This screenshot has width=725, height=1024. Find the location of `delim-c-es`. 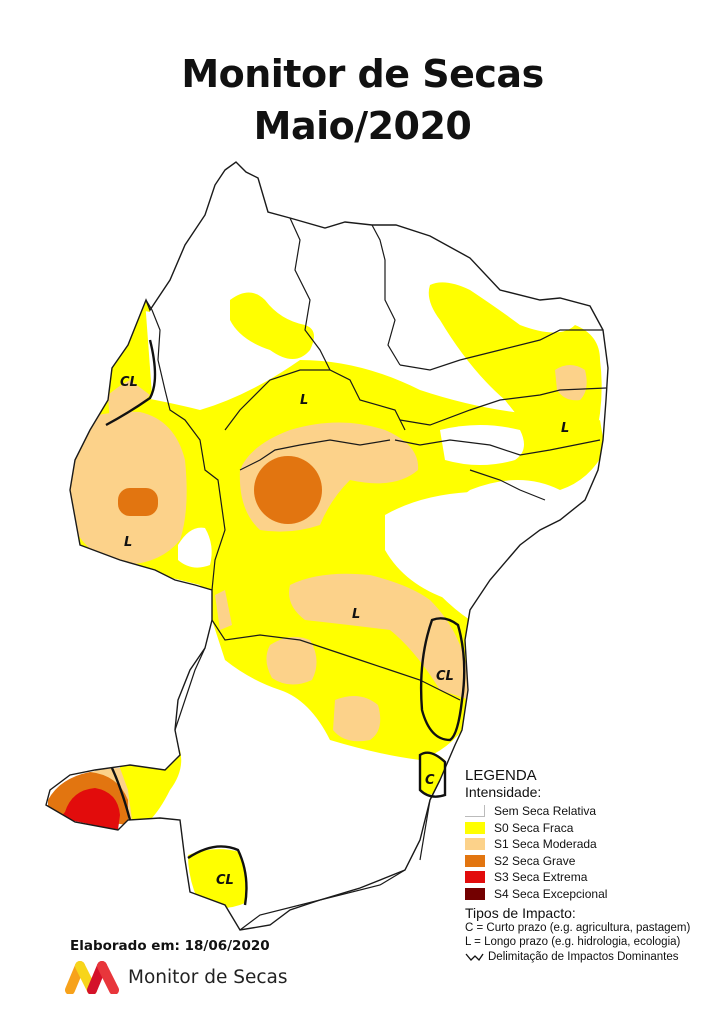

delim-c-es is located at coordinates (432, 774).